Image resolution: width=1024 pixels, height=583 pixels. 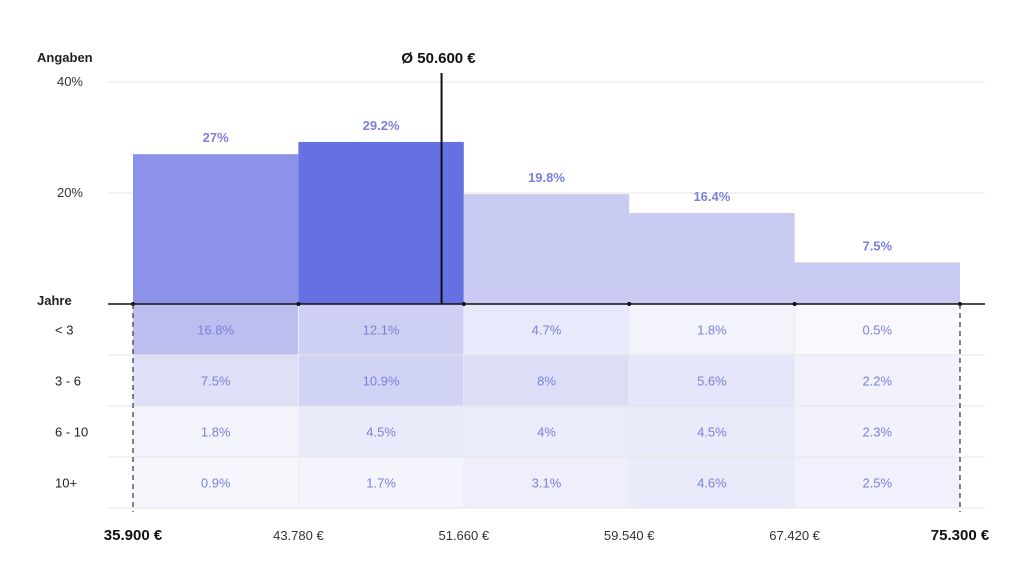 I want to click on table-cell-label: 2.3%, so click(x=877, y=432).